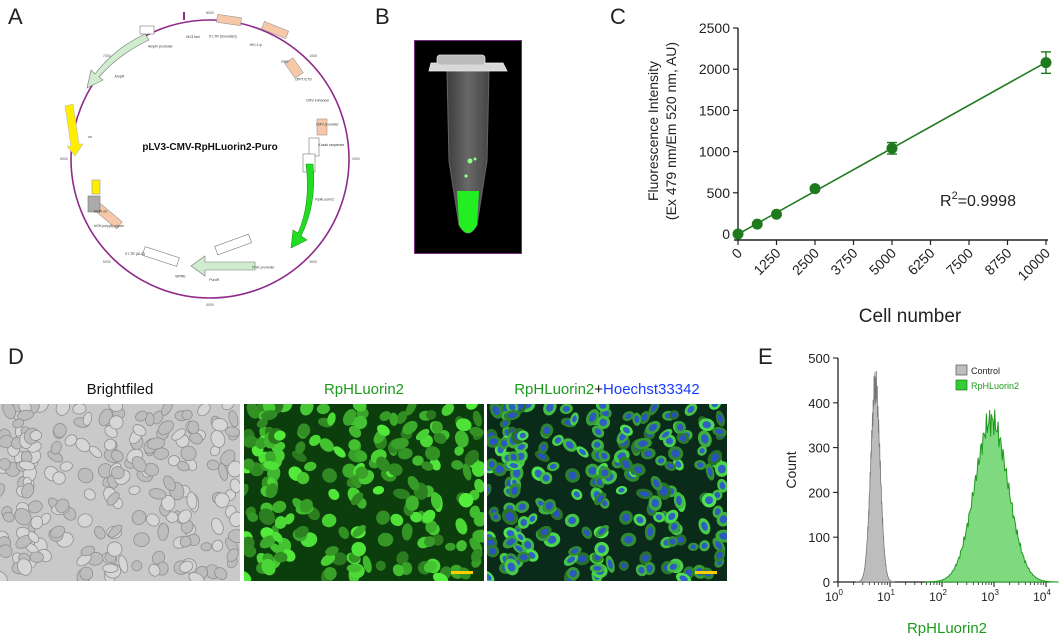 The height and width of the screenshot is (637, 1059). Describe the element at coordinates (223, 37) in the screenshot. I see `feature-label: 5' LTR (truncated)` at that location.